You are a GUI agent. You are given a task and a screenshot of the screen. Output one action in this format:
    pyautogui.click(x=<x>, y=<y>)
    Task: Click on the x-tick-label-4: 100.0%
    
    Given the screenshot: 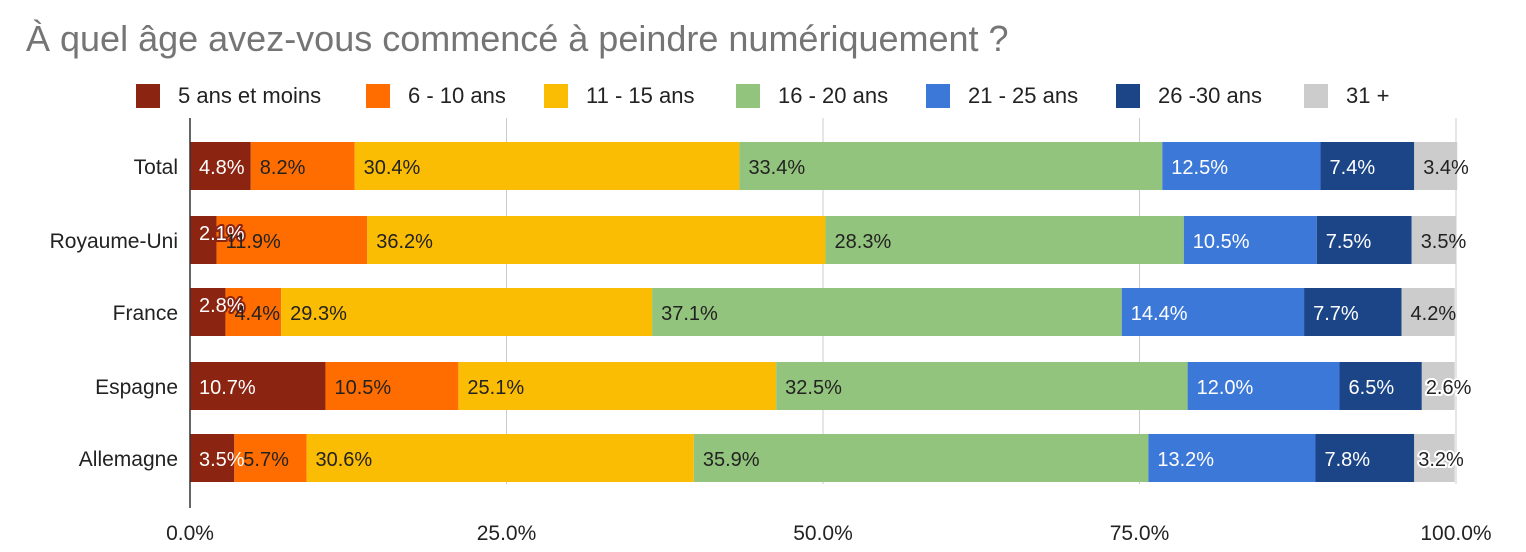 What is the action you would take?
    pyautogui.click(x=1455, y=533)
    